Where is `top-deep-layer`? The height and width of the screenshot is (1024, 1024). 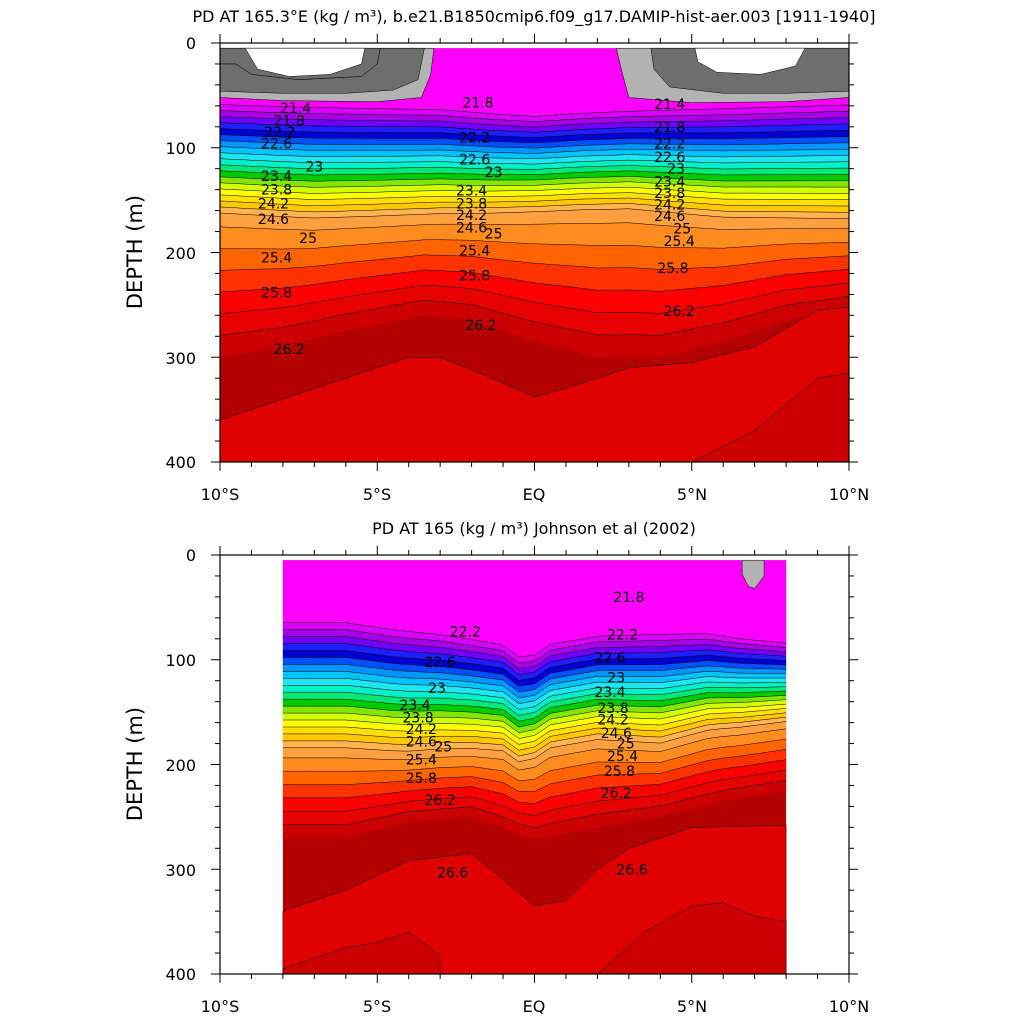
top-deep-layer is located at coordinates (770, 417).